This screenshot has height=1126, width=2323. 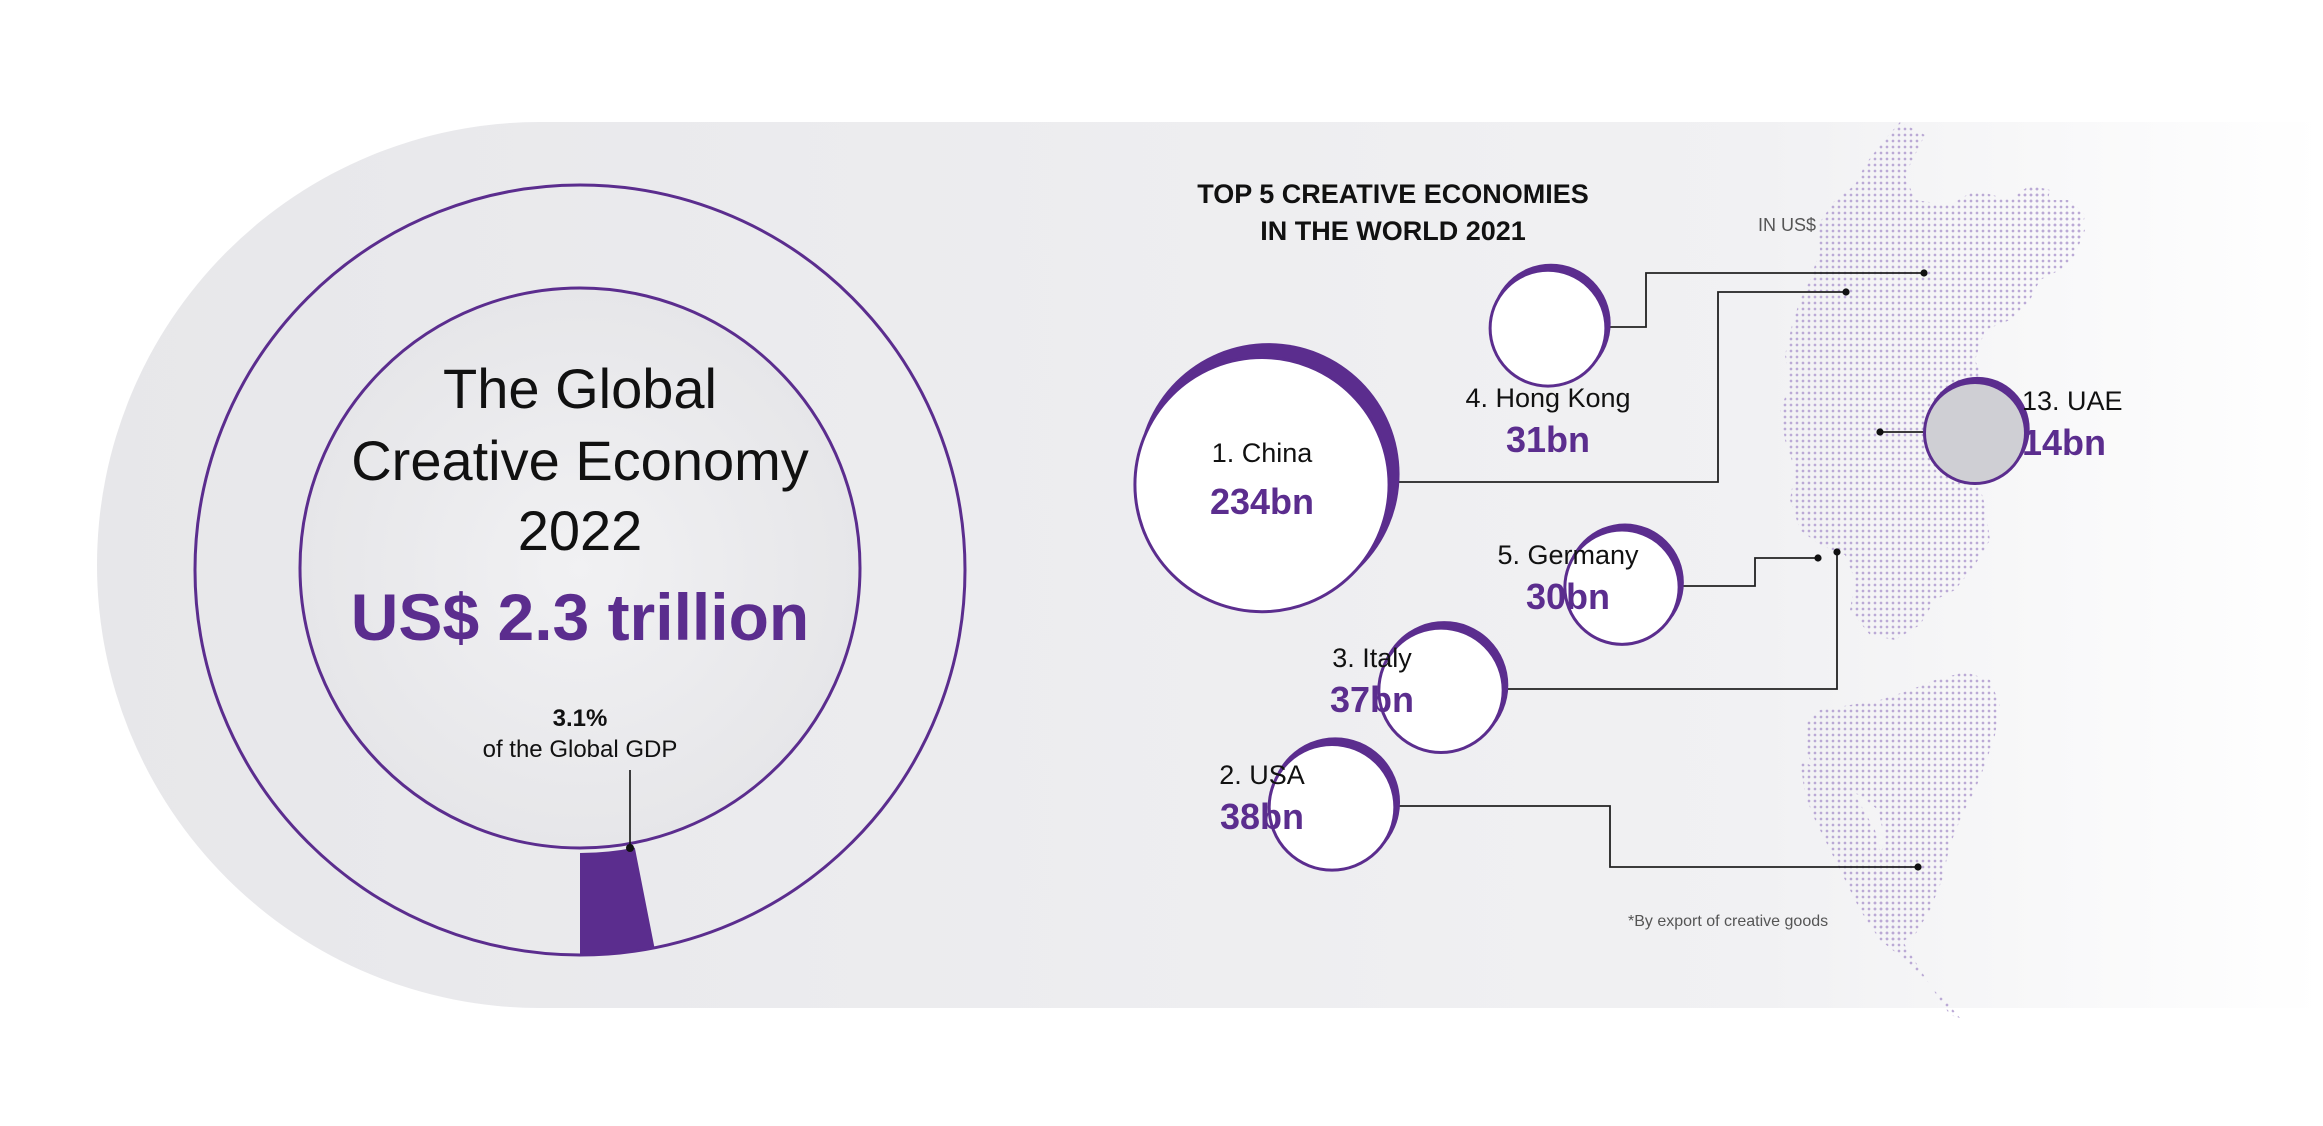 I want to click on connector-dot-italy, so click(x=1837, y=552).